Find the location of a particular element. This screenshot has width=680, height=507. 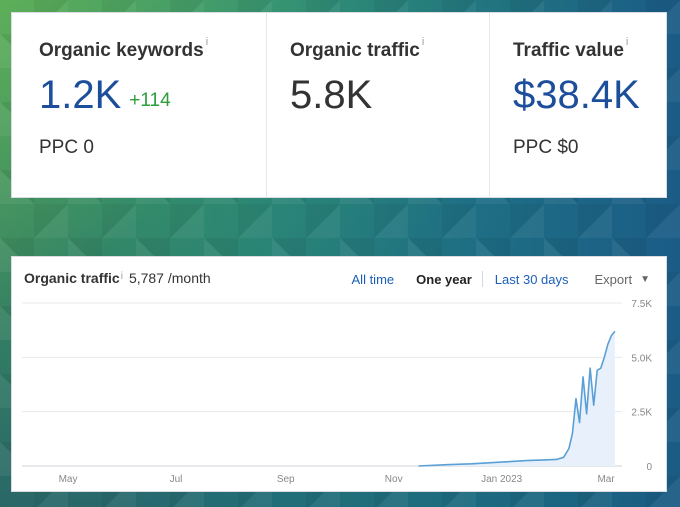

y-tick-label: 2.5K is located at coordinates (641, 413).